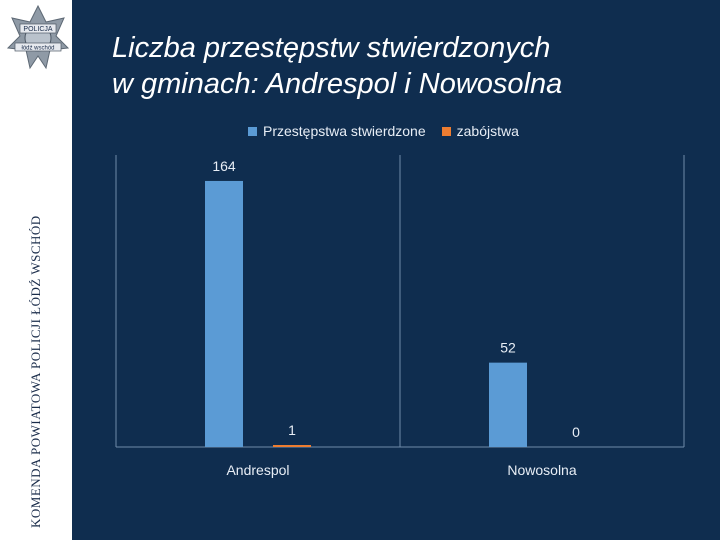 This screenshot has width=720, height=540. I want to click on logo-bottom-text: łódź wschód, so click(37, 49).